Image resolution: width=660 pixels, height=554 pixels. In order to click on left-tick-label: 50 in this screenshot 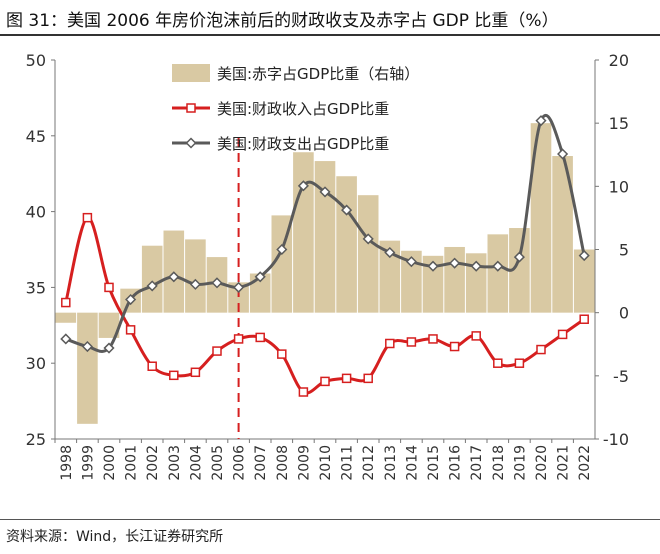, I will do `click(36, 60)`.